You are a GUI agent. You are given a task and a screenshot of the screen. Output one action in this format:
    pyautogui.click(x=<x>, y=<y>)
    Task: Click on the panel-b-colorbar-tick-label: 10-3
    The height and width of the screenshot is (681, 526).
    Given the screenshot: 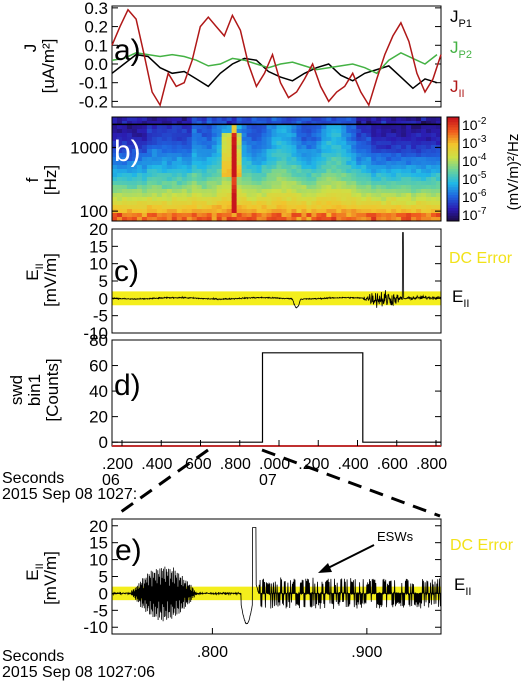 What is the action you would take?
    pyautogui.click(x=474, y=142)
    